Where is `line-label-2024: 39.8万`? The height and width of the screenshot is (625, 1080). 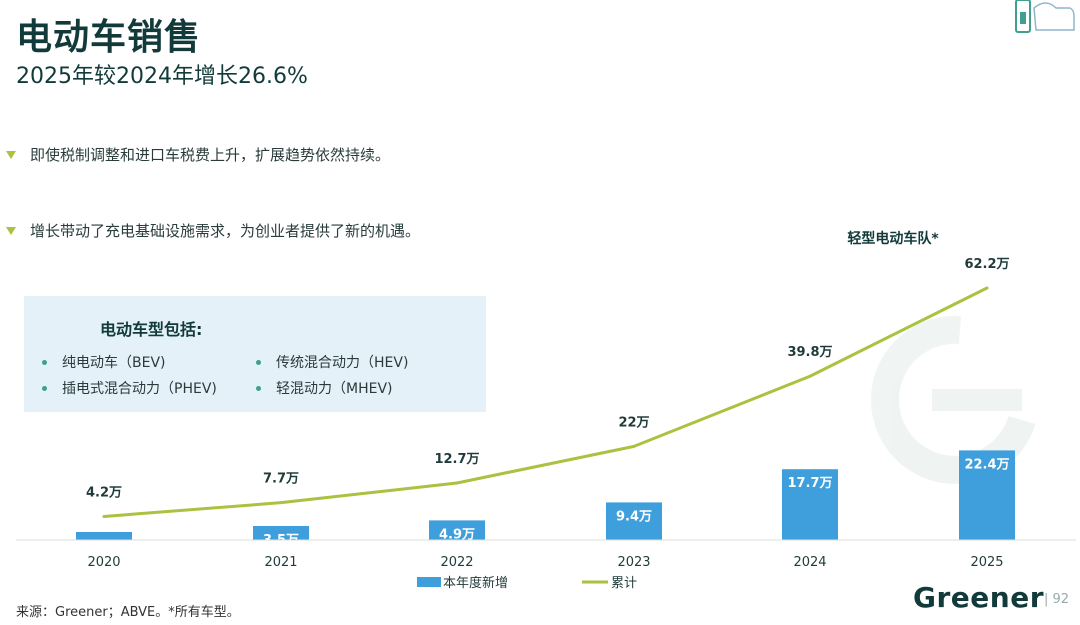
line-label-2024: 39.8万 is located at coordinates (809, 352).